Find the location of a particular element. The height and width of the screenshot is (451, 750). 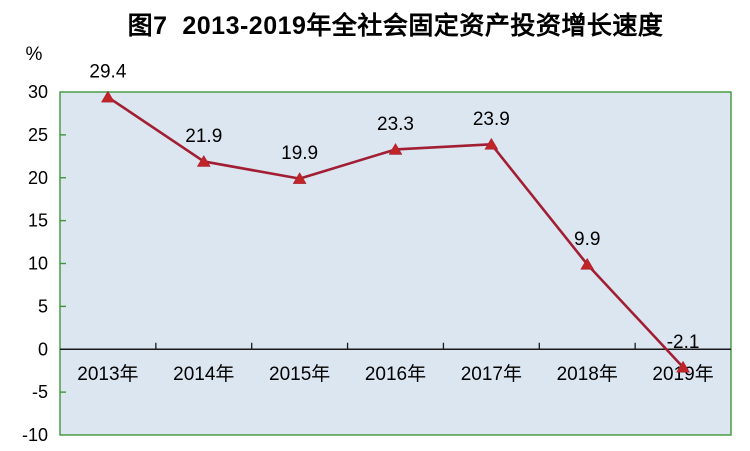

x-axis: 2013年 2014年 2015年 2016年 2017年 2018年 2019年 is located at coordinates (395, 363).